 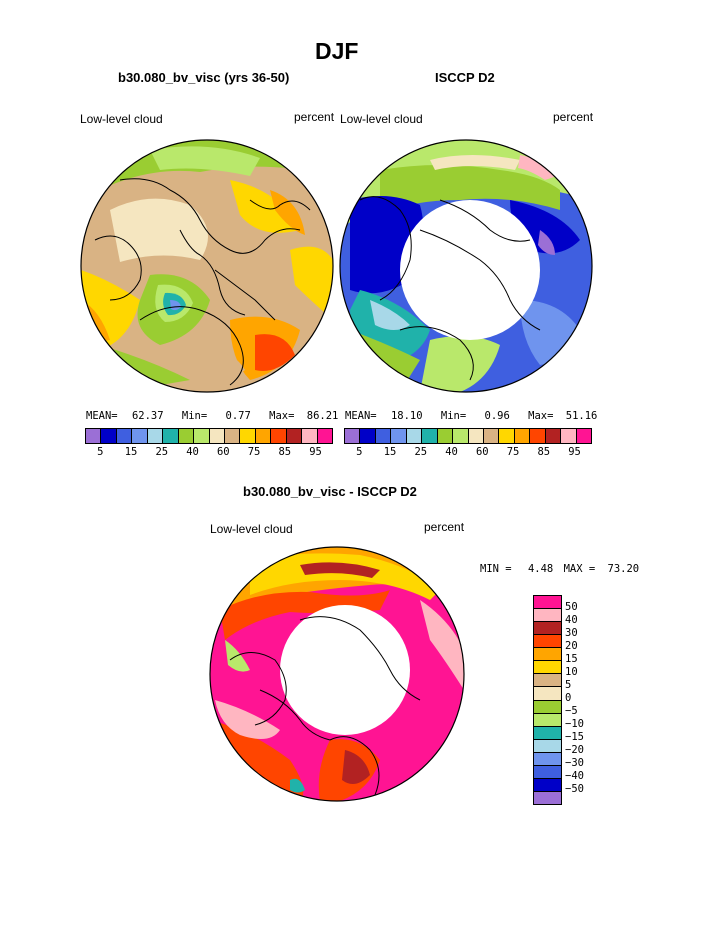 I want to click on diff-max-value: 73.20, so click(x=623, y=569).